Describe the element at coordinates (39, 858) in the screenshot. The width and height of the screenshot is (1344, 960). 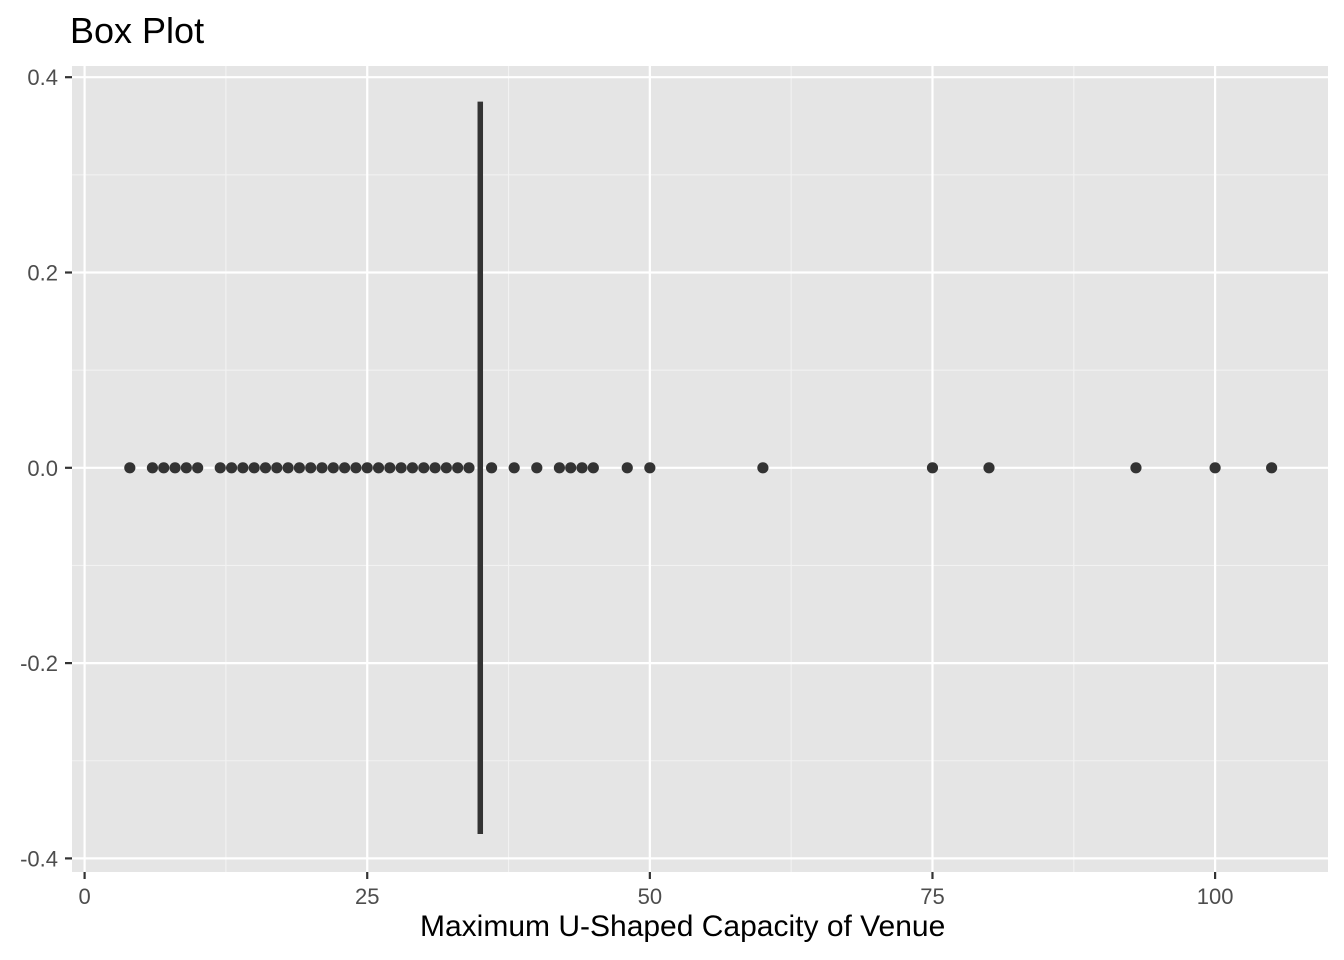
I see `y-tick-label: -0.4` at that location.